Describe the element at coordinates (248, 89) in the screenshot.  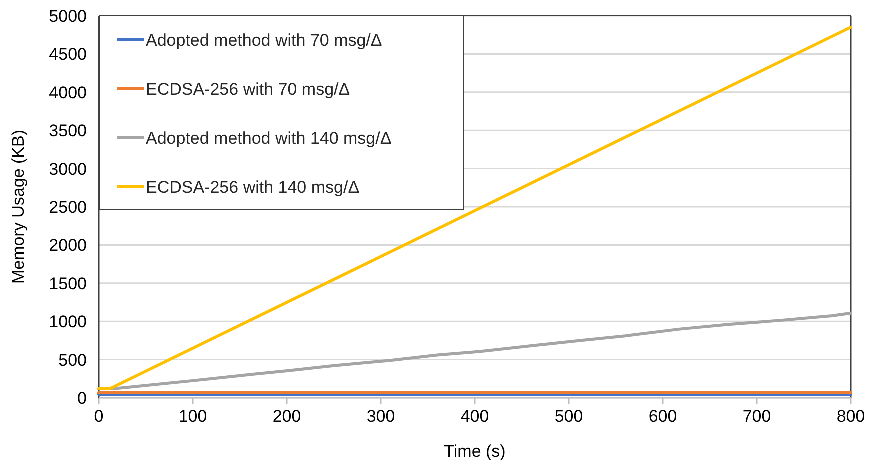
I see `legend-label: ECDSA-256 with 70 msg/Δ` at that location.